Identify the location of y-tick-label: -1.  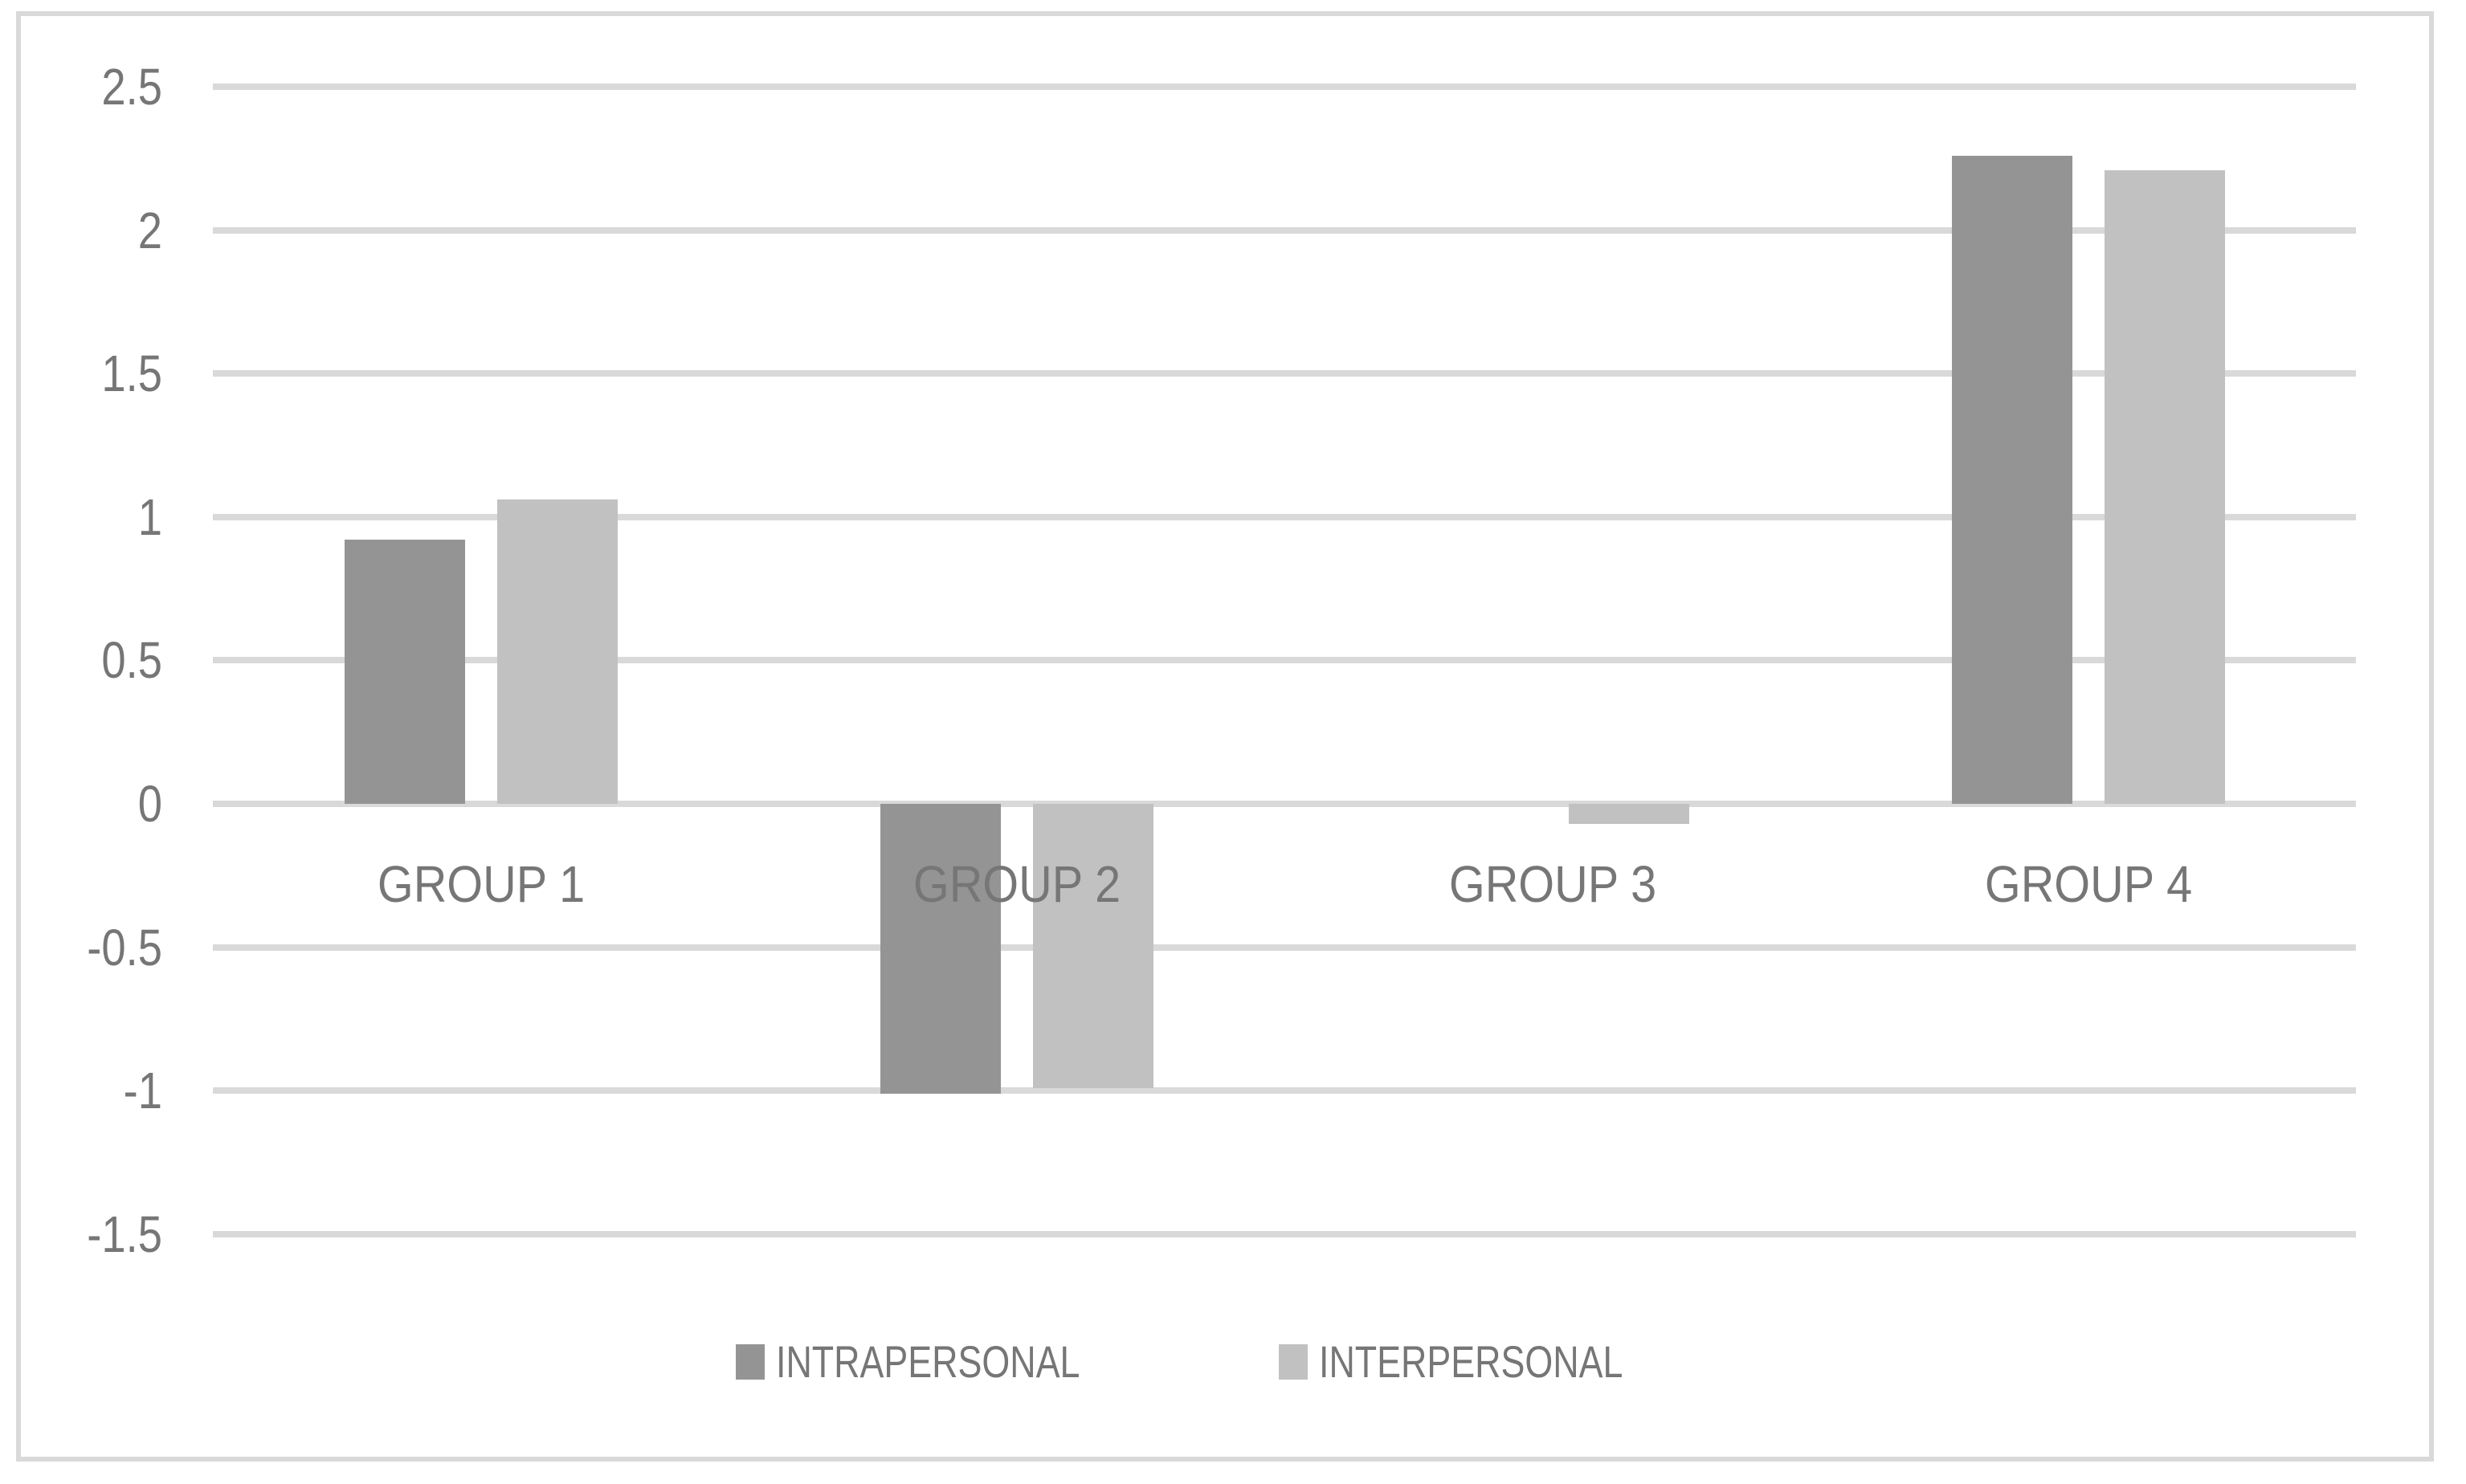
(143, 1091).